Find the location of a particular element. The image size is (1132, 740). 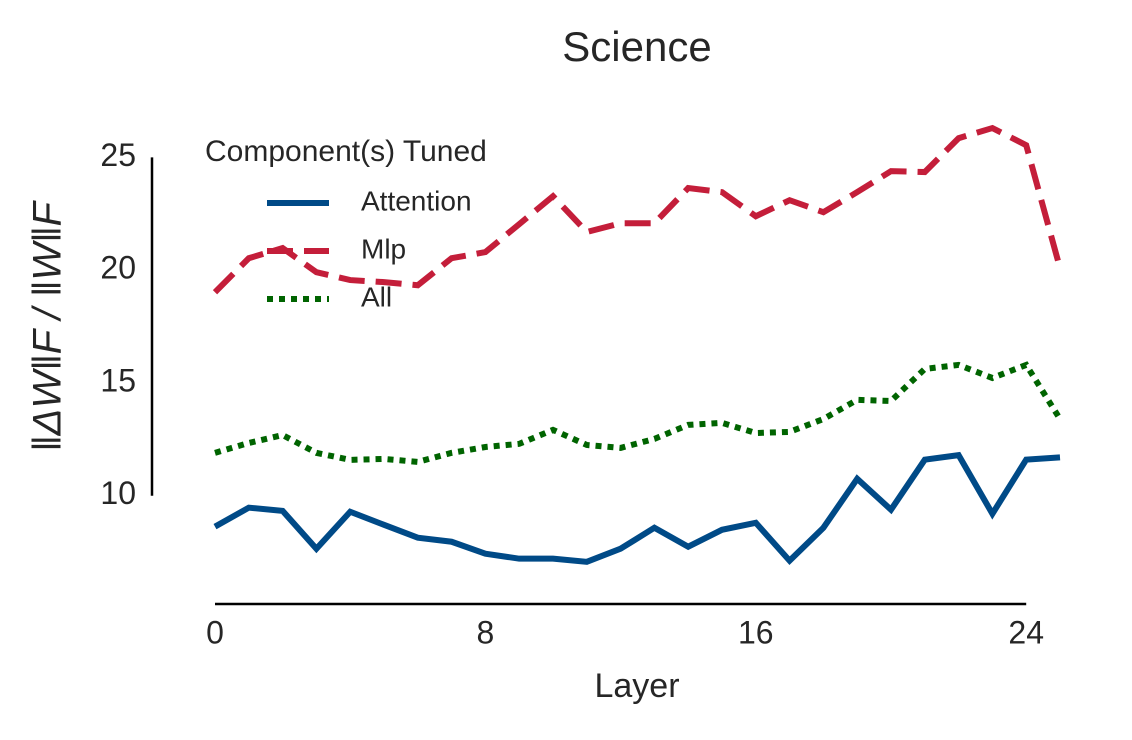

legend-label: All is located at coordinates (376, 296).